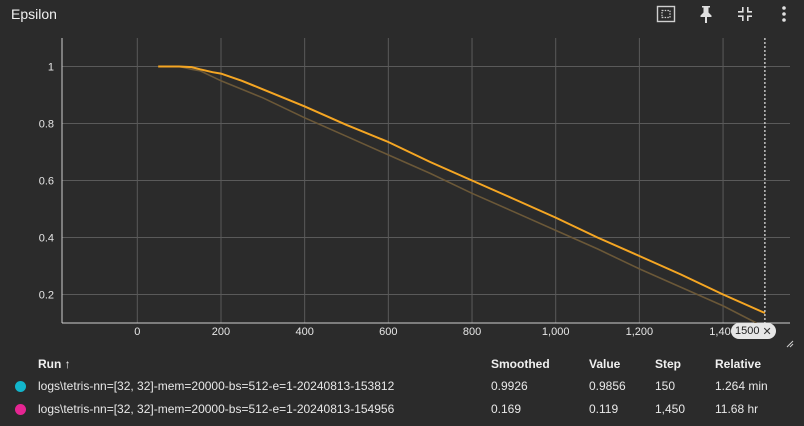 The image size is (804, 426). Describe the element at coordinates (388, 332) in the screenshot. I see `x-tick-label: 600` at that location.